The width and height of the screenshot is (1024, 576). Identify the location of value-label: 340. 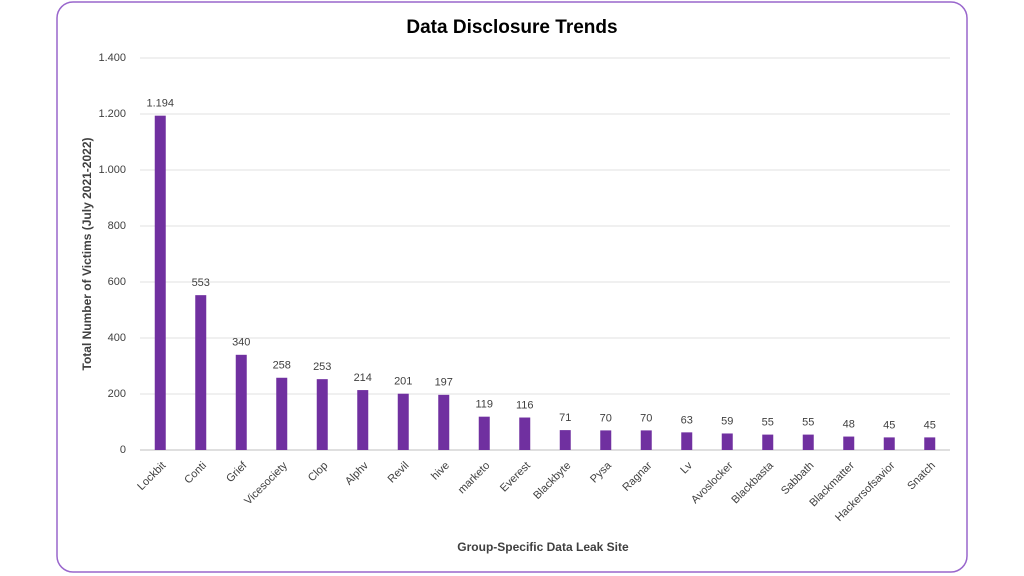
(241, 343).